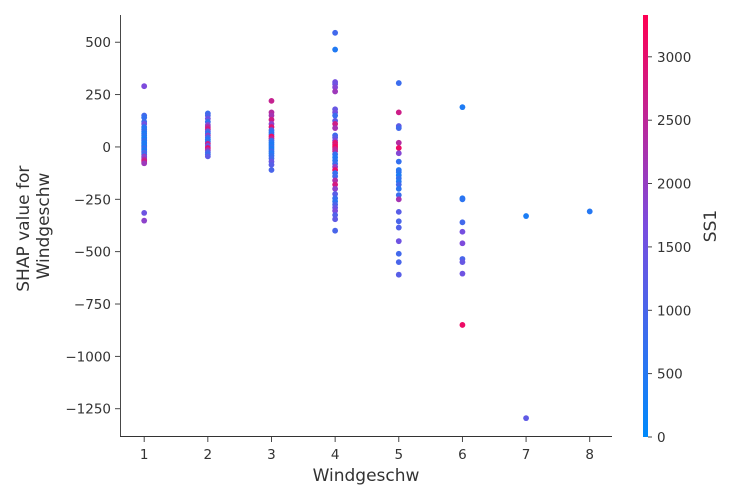  Describe the element at coordinates (526, 455) in the screenshot. I see `x-tick-label: 7` at that location.